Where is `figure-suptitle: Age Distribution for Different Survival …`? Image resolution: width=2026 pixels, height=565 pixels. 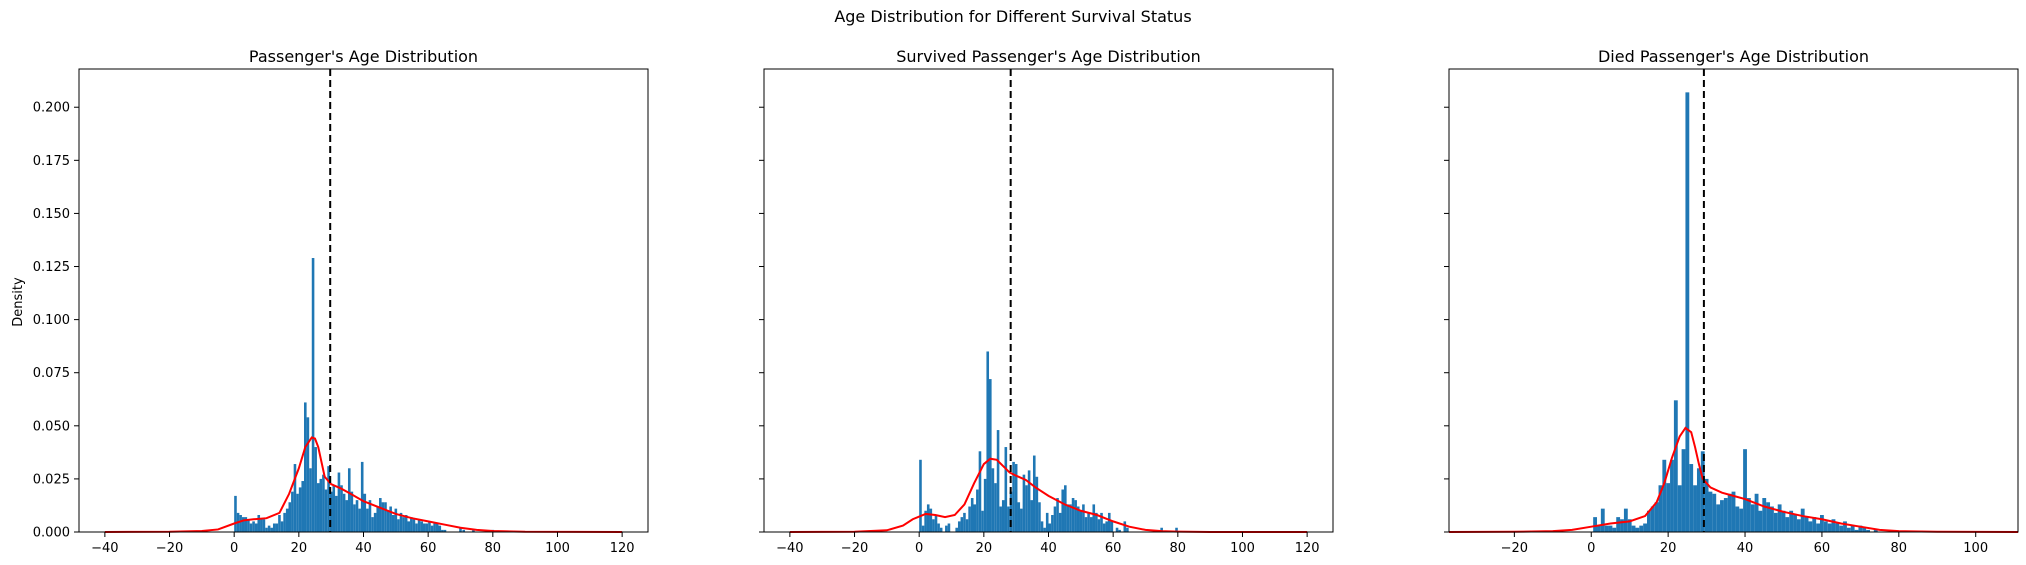
figure-suptitle: Age Distribution for Different Survival … is located at coordinates (1012, 16).